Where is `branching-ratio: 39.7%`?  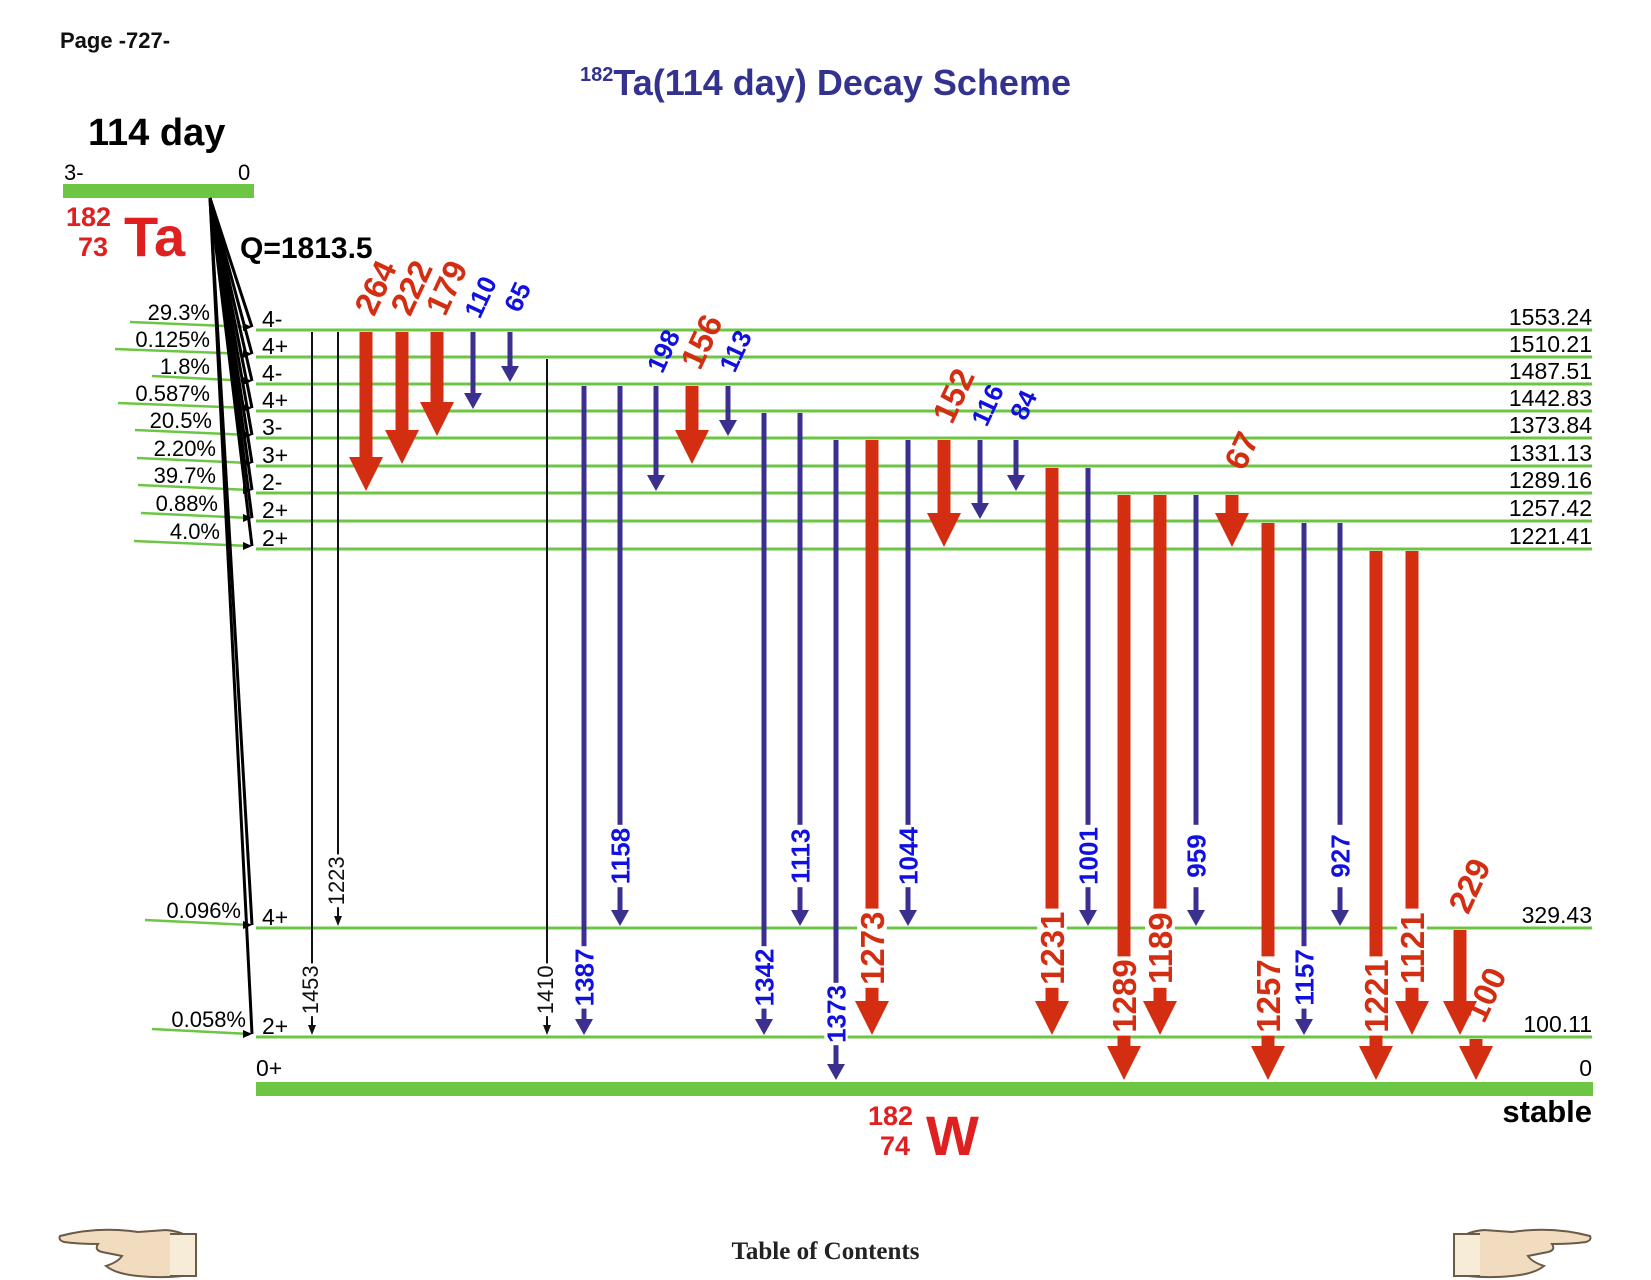 branching-ratio: 39.7% is located at coordinates (185, 475).